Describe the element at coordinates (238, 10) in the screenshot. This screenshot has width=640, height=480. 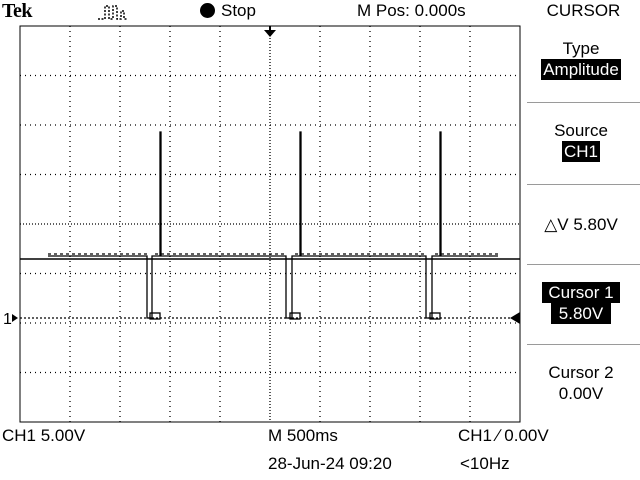
I see `run-state-label: Stop` at that location.